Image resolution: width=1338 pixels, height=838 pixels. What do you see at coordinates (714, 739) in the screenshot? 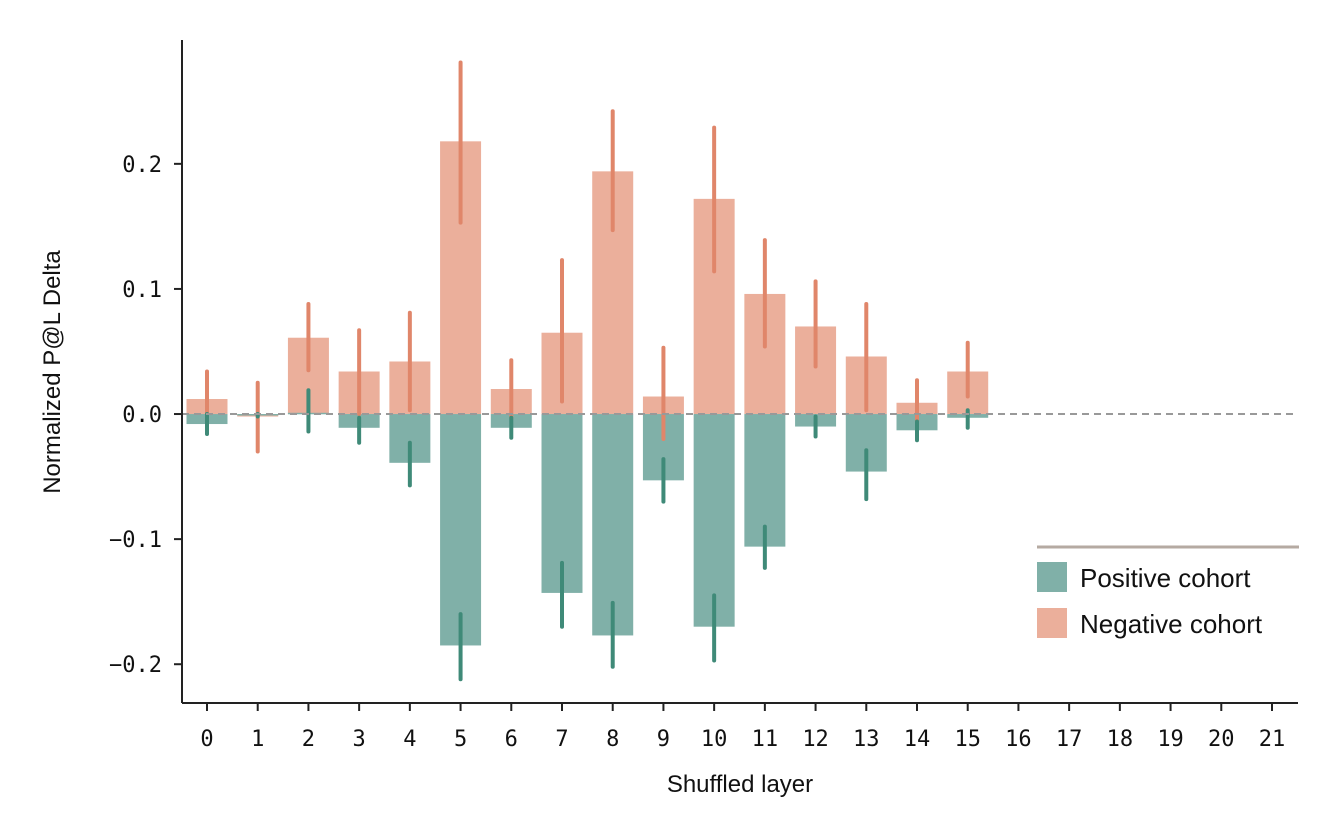
I see `x-tick-label: 10` at bounding box center [714, 739].